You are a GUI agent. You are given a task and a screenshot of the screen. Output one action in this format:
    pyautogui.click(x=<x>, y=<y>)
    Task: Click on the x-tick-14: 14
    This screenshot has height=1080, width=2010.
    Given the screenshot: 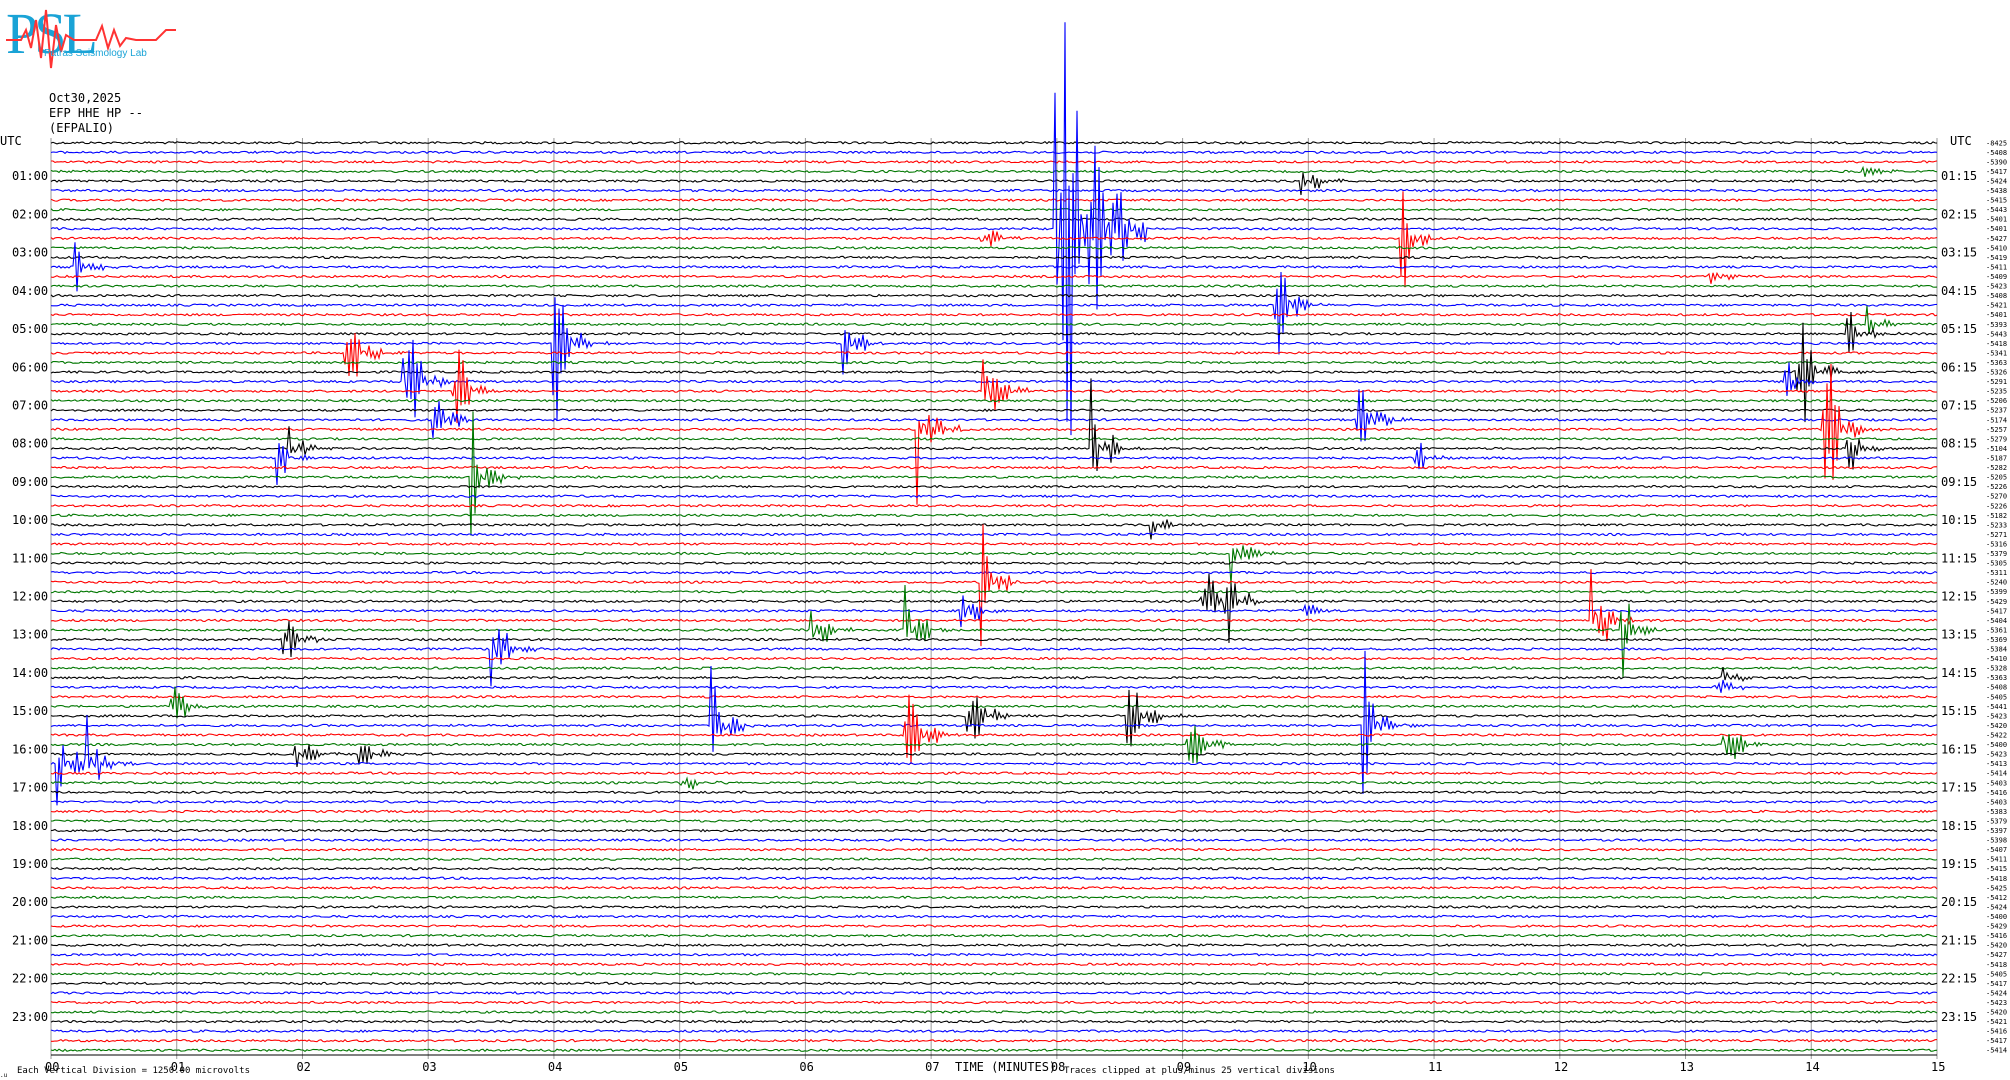 What is the action you would take?
    pyautogui.click(x=1812, y=1067)
    